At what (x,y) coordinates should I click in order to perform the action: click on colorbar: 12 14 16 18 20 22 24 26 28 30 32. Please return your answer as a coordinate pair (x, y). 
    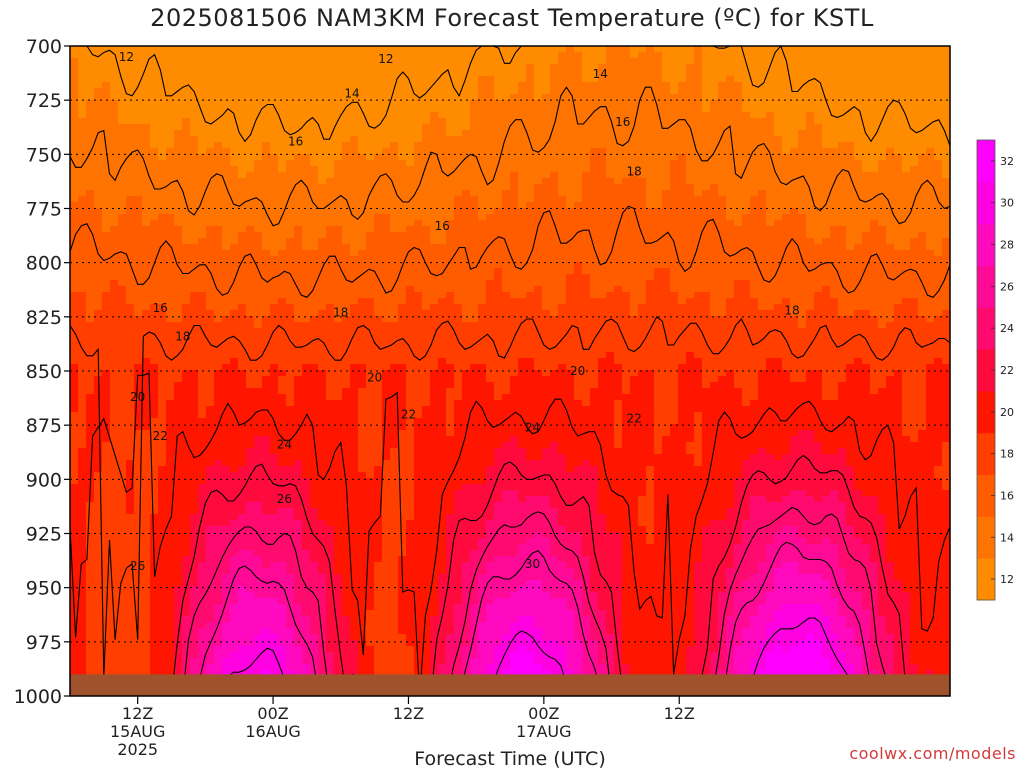
    Looking at the image, I should click on (995, 370).